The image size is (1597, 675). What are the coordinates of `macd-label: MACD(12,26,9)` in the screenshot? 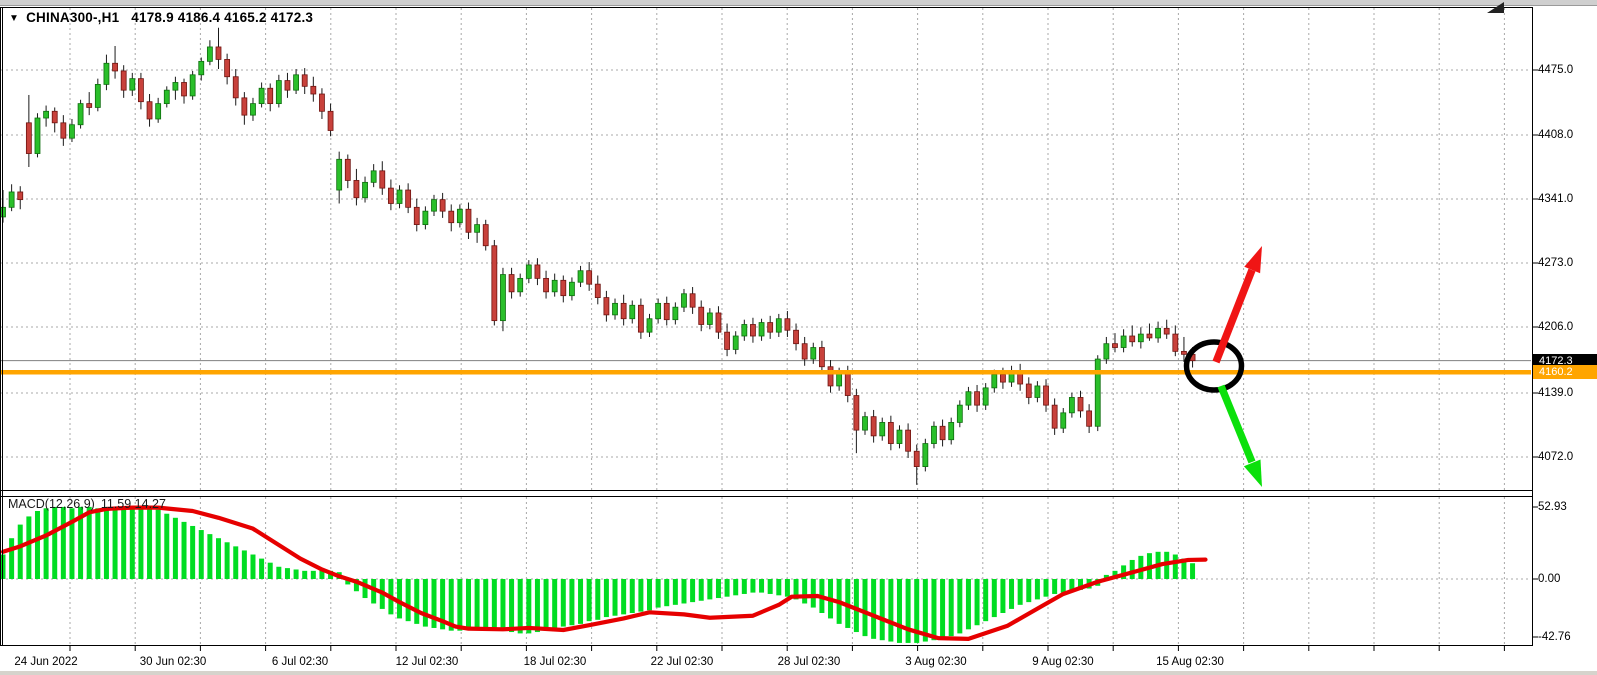 It's located at (51, 504).